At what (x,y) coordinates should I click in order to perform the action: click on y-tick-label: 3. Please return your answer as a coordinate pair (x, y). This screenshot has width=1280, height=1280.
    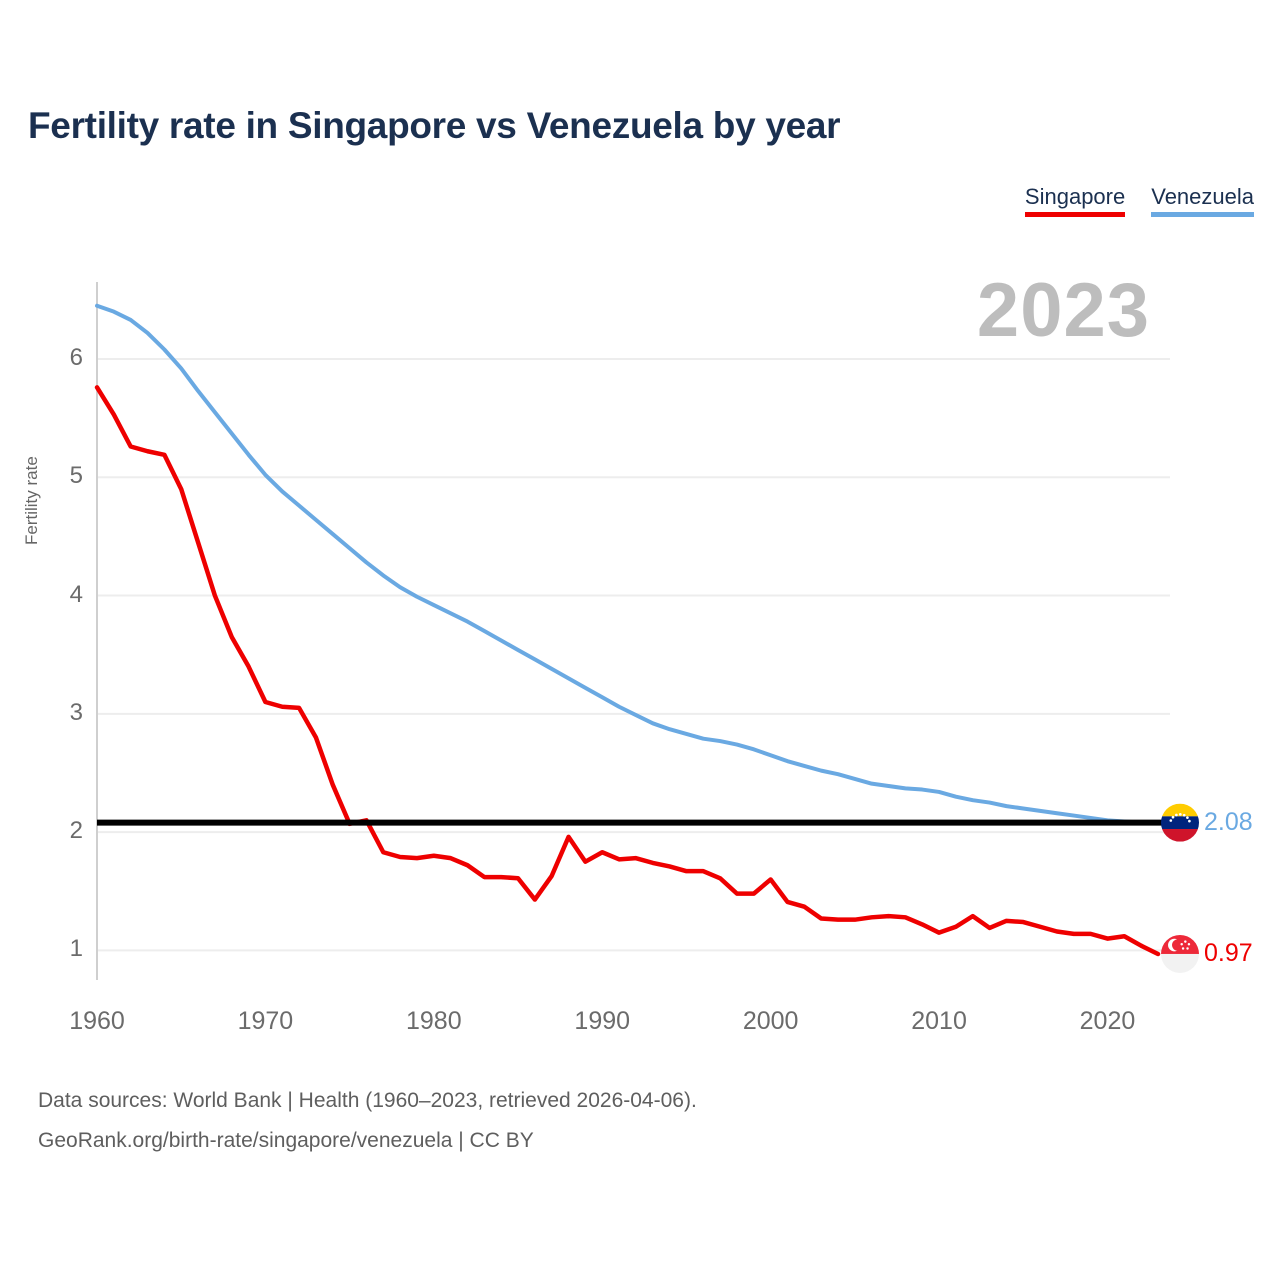
    Looking at the image, I should click on (76, 712).